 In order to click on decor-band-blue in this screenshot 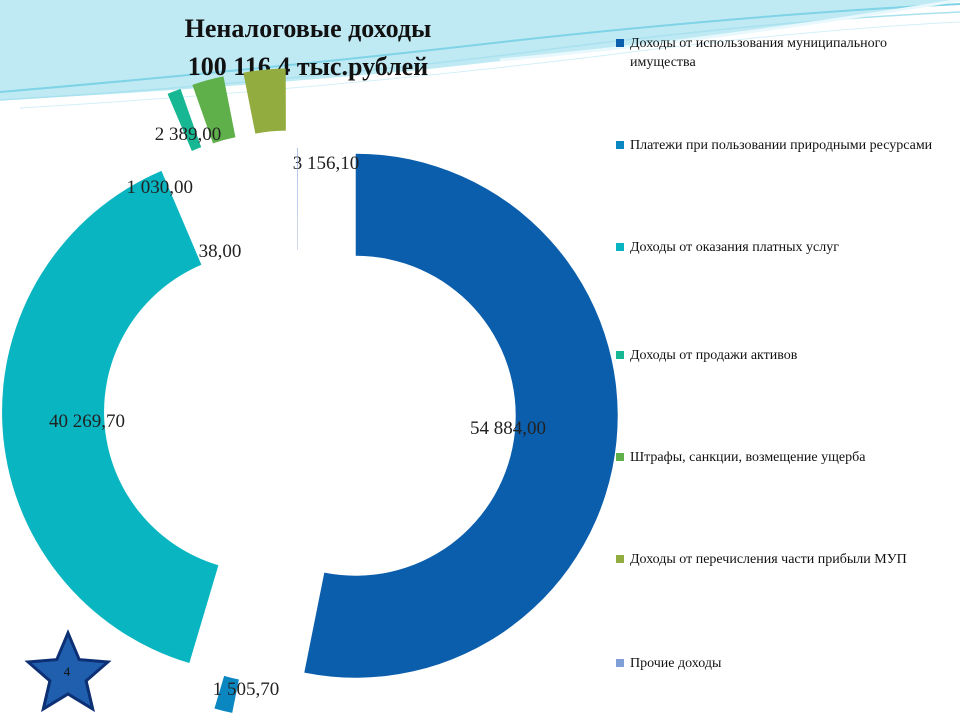, I will do `click(480, 50)`.